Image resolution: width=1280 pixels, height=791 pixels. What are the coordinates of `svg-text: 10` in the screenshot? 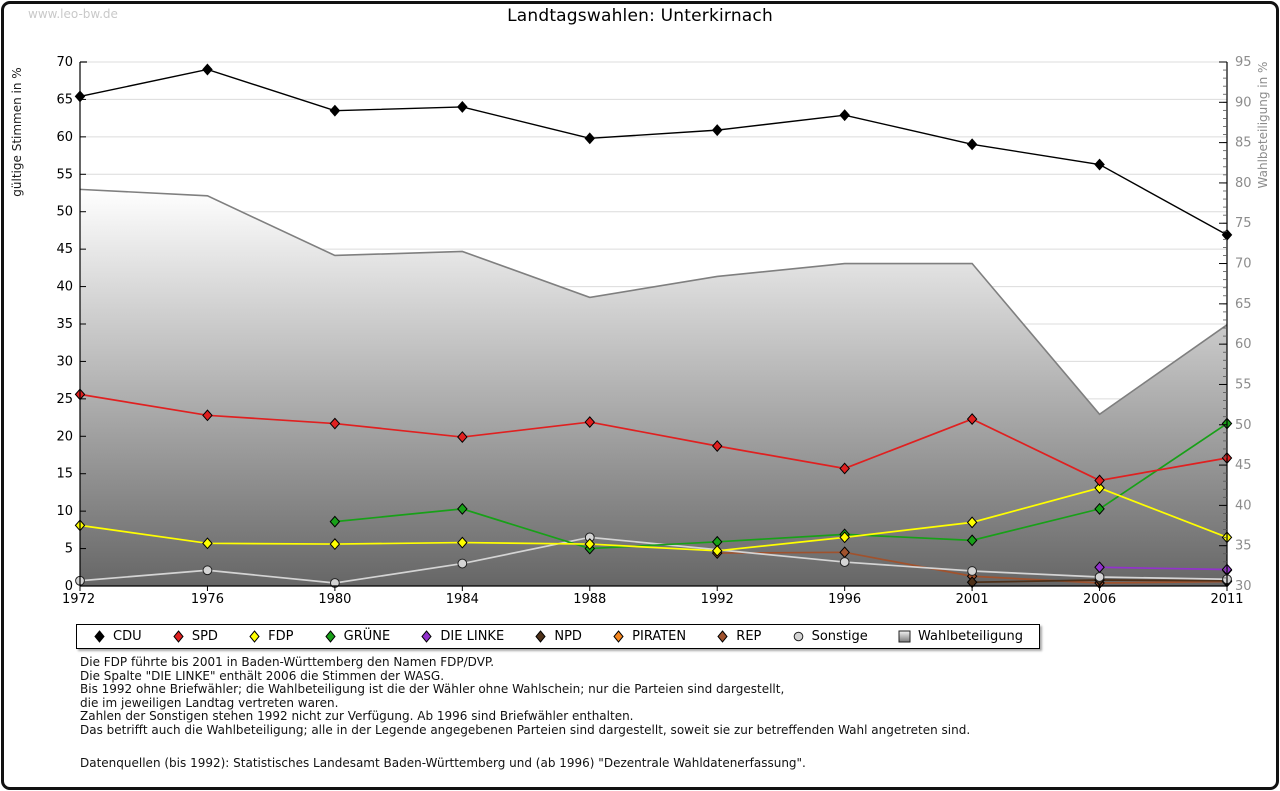 It's located at (64, 511).